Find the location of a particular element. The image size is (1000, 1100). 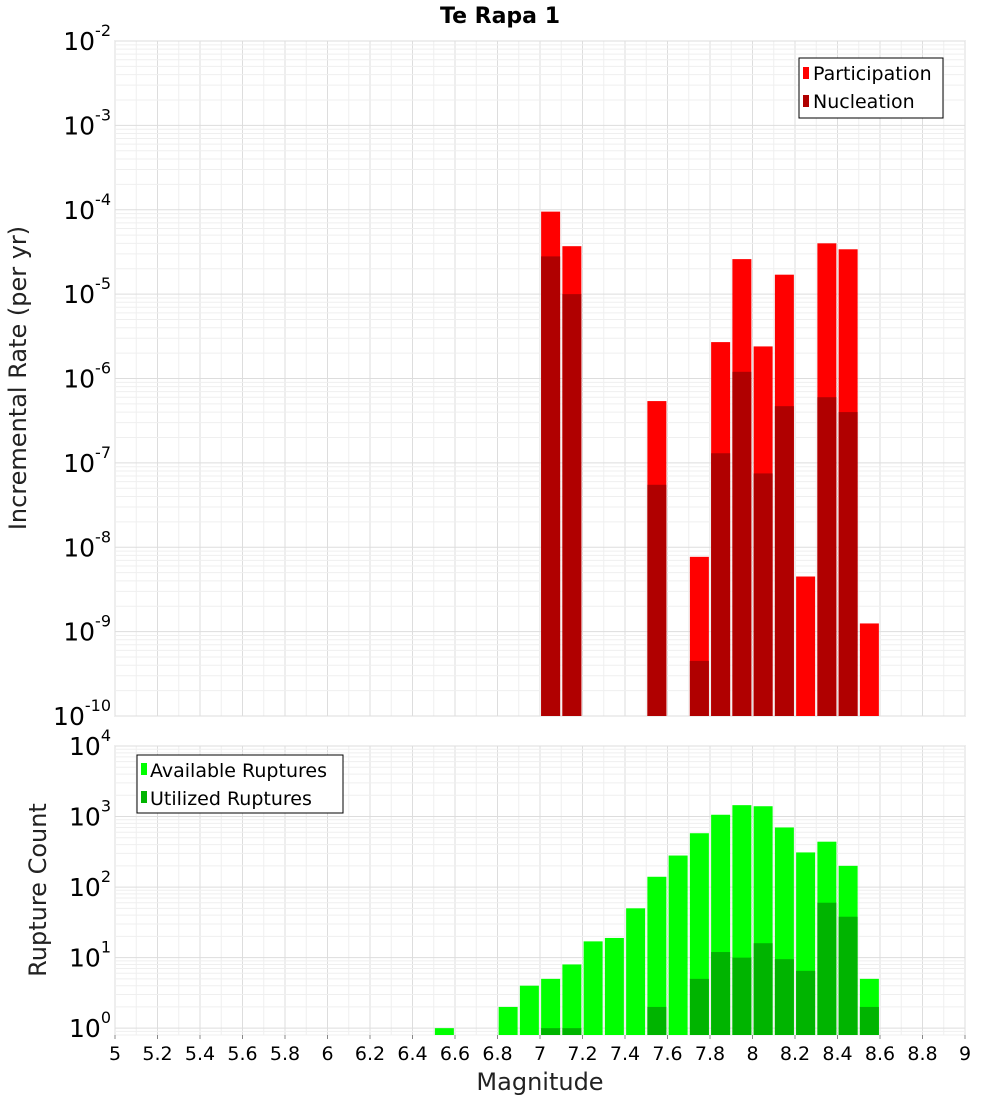

rate-legend: Participation Nucleation is located at coordinates (871, 88).